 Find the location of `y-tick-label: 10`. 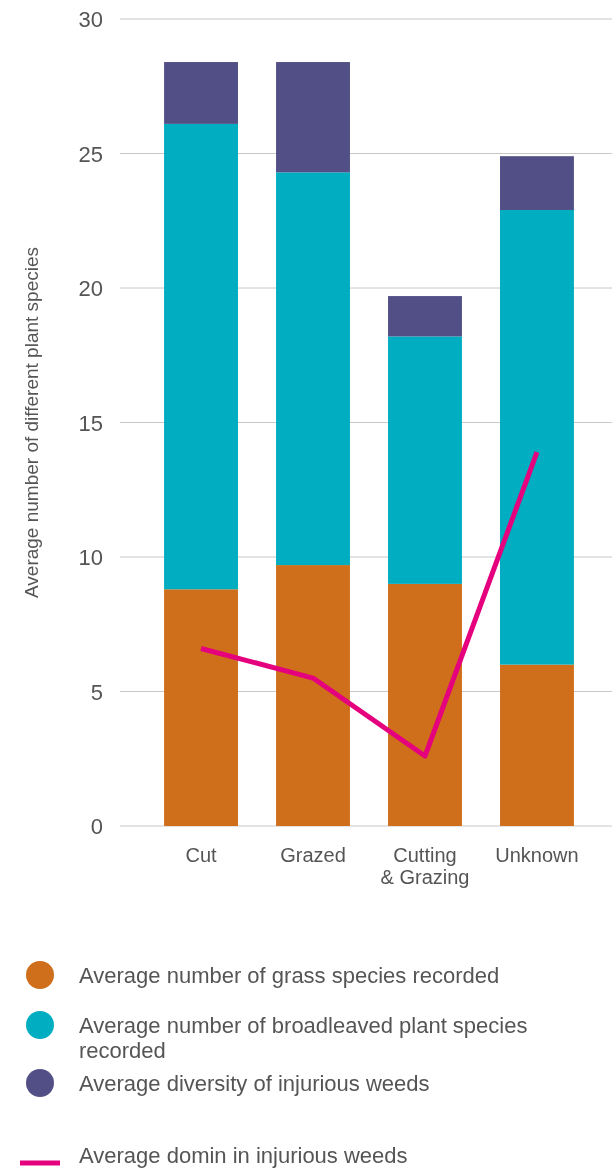

y-tick-label: 10 is located at coordinates (90, 557).